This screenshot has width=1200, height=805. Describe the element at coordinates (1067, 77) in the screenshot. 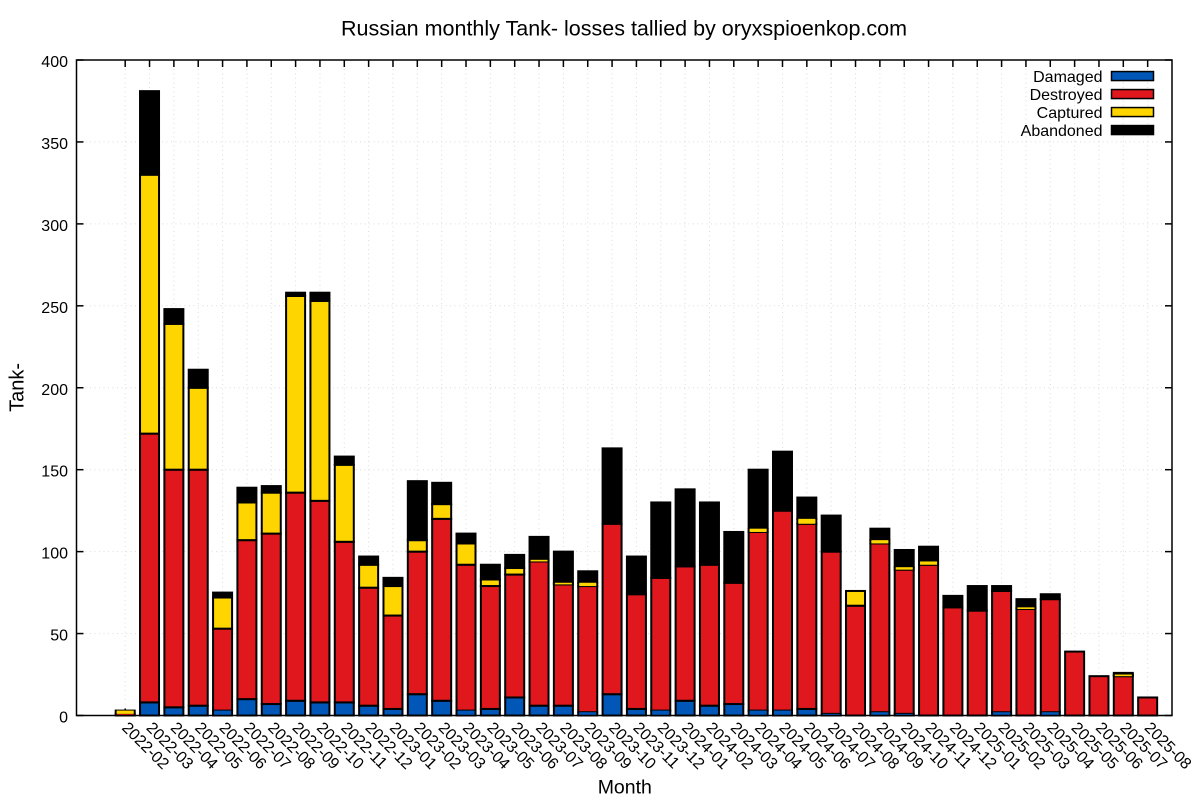

I see `svg-text: Damaged` at that location.